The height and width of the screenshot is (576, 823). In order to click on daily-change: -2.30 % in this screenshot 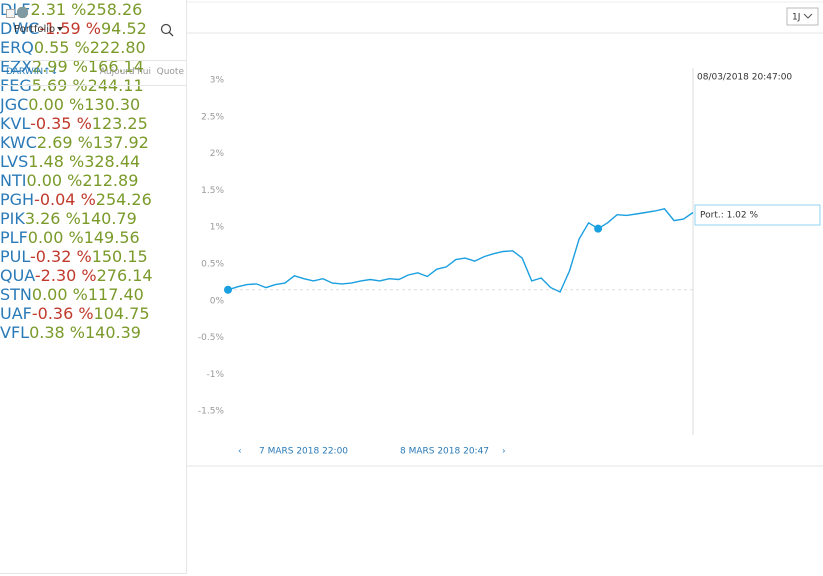, I will do `click(65, 275)`.